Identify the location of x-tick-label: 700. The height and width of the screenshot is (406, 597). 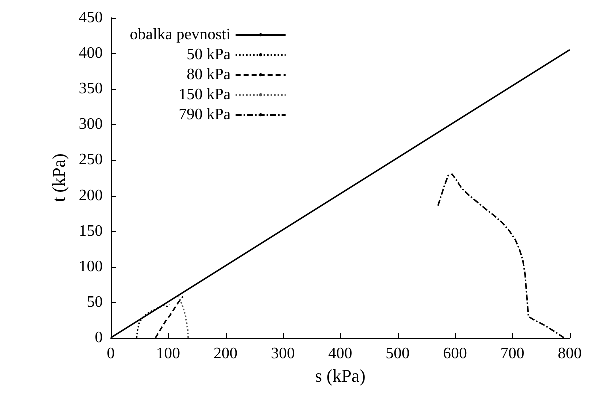
(512, 354).